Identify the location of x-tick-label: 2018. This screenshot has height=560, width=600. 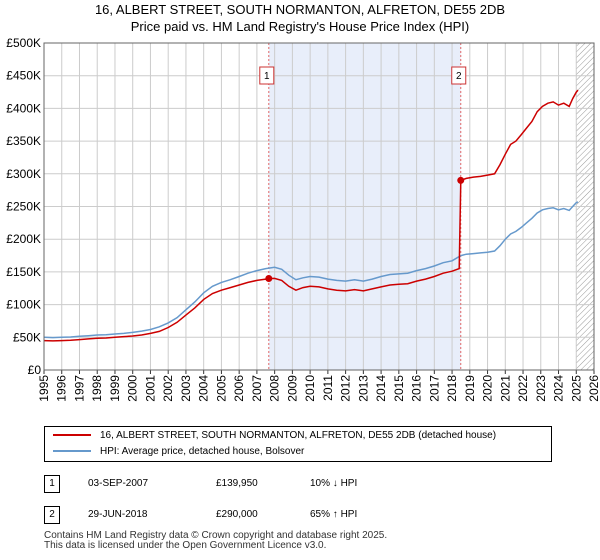
(452, 388).